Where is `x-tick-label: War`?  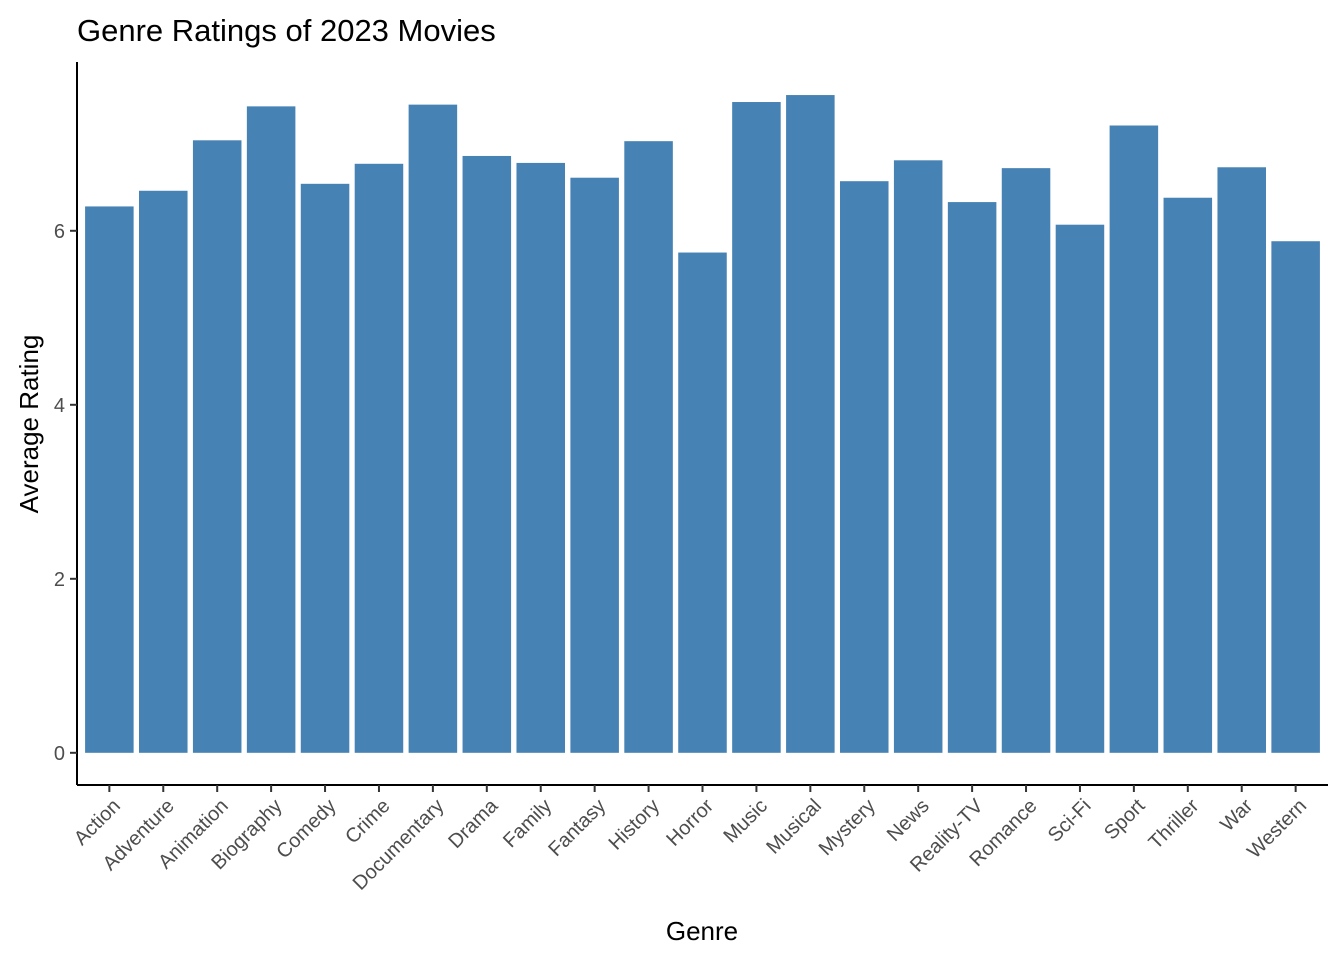 x-tick-label: War is located at coordinates (1236, 815).